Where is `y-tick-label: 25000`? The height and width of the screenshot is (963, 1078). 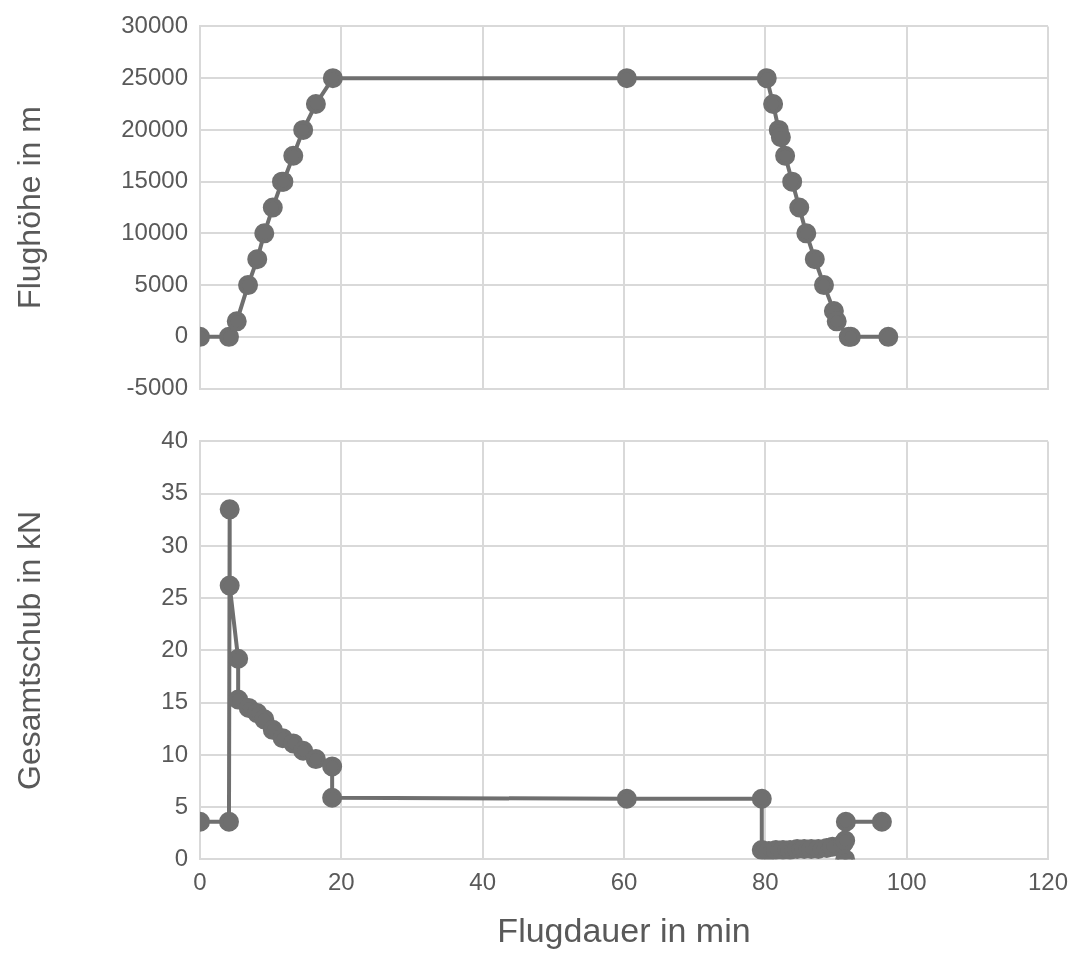 y-tick-label: 25000 is located at coordinates (154, 76).